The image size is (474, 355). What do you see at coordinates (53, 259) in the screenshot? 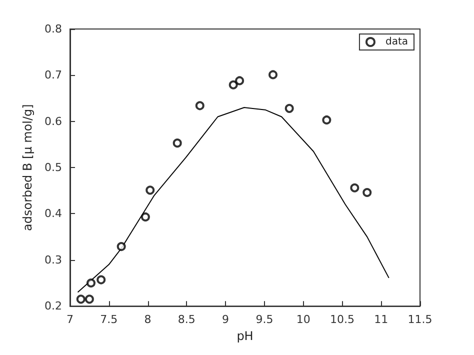
I see `y-tick-label: 0.3` at bounding box center [53, 259].